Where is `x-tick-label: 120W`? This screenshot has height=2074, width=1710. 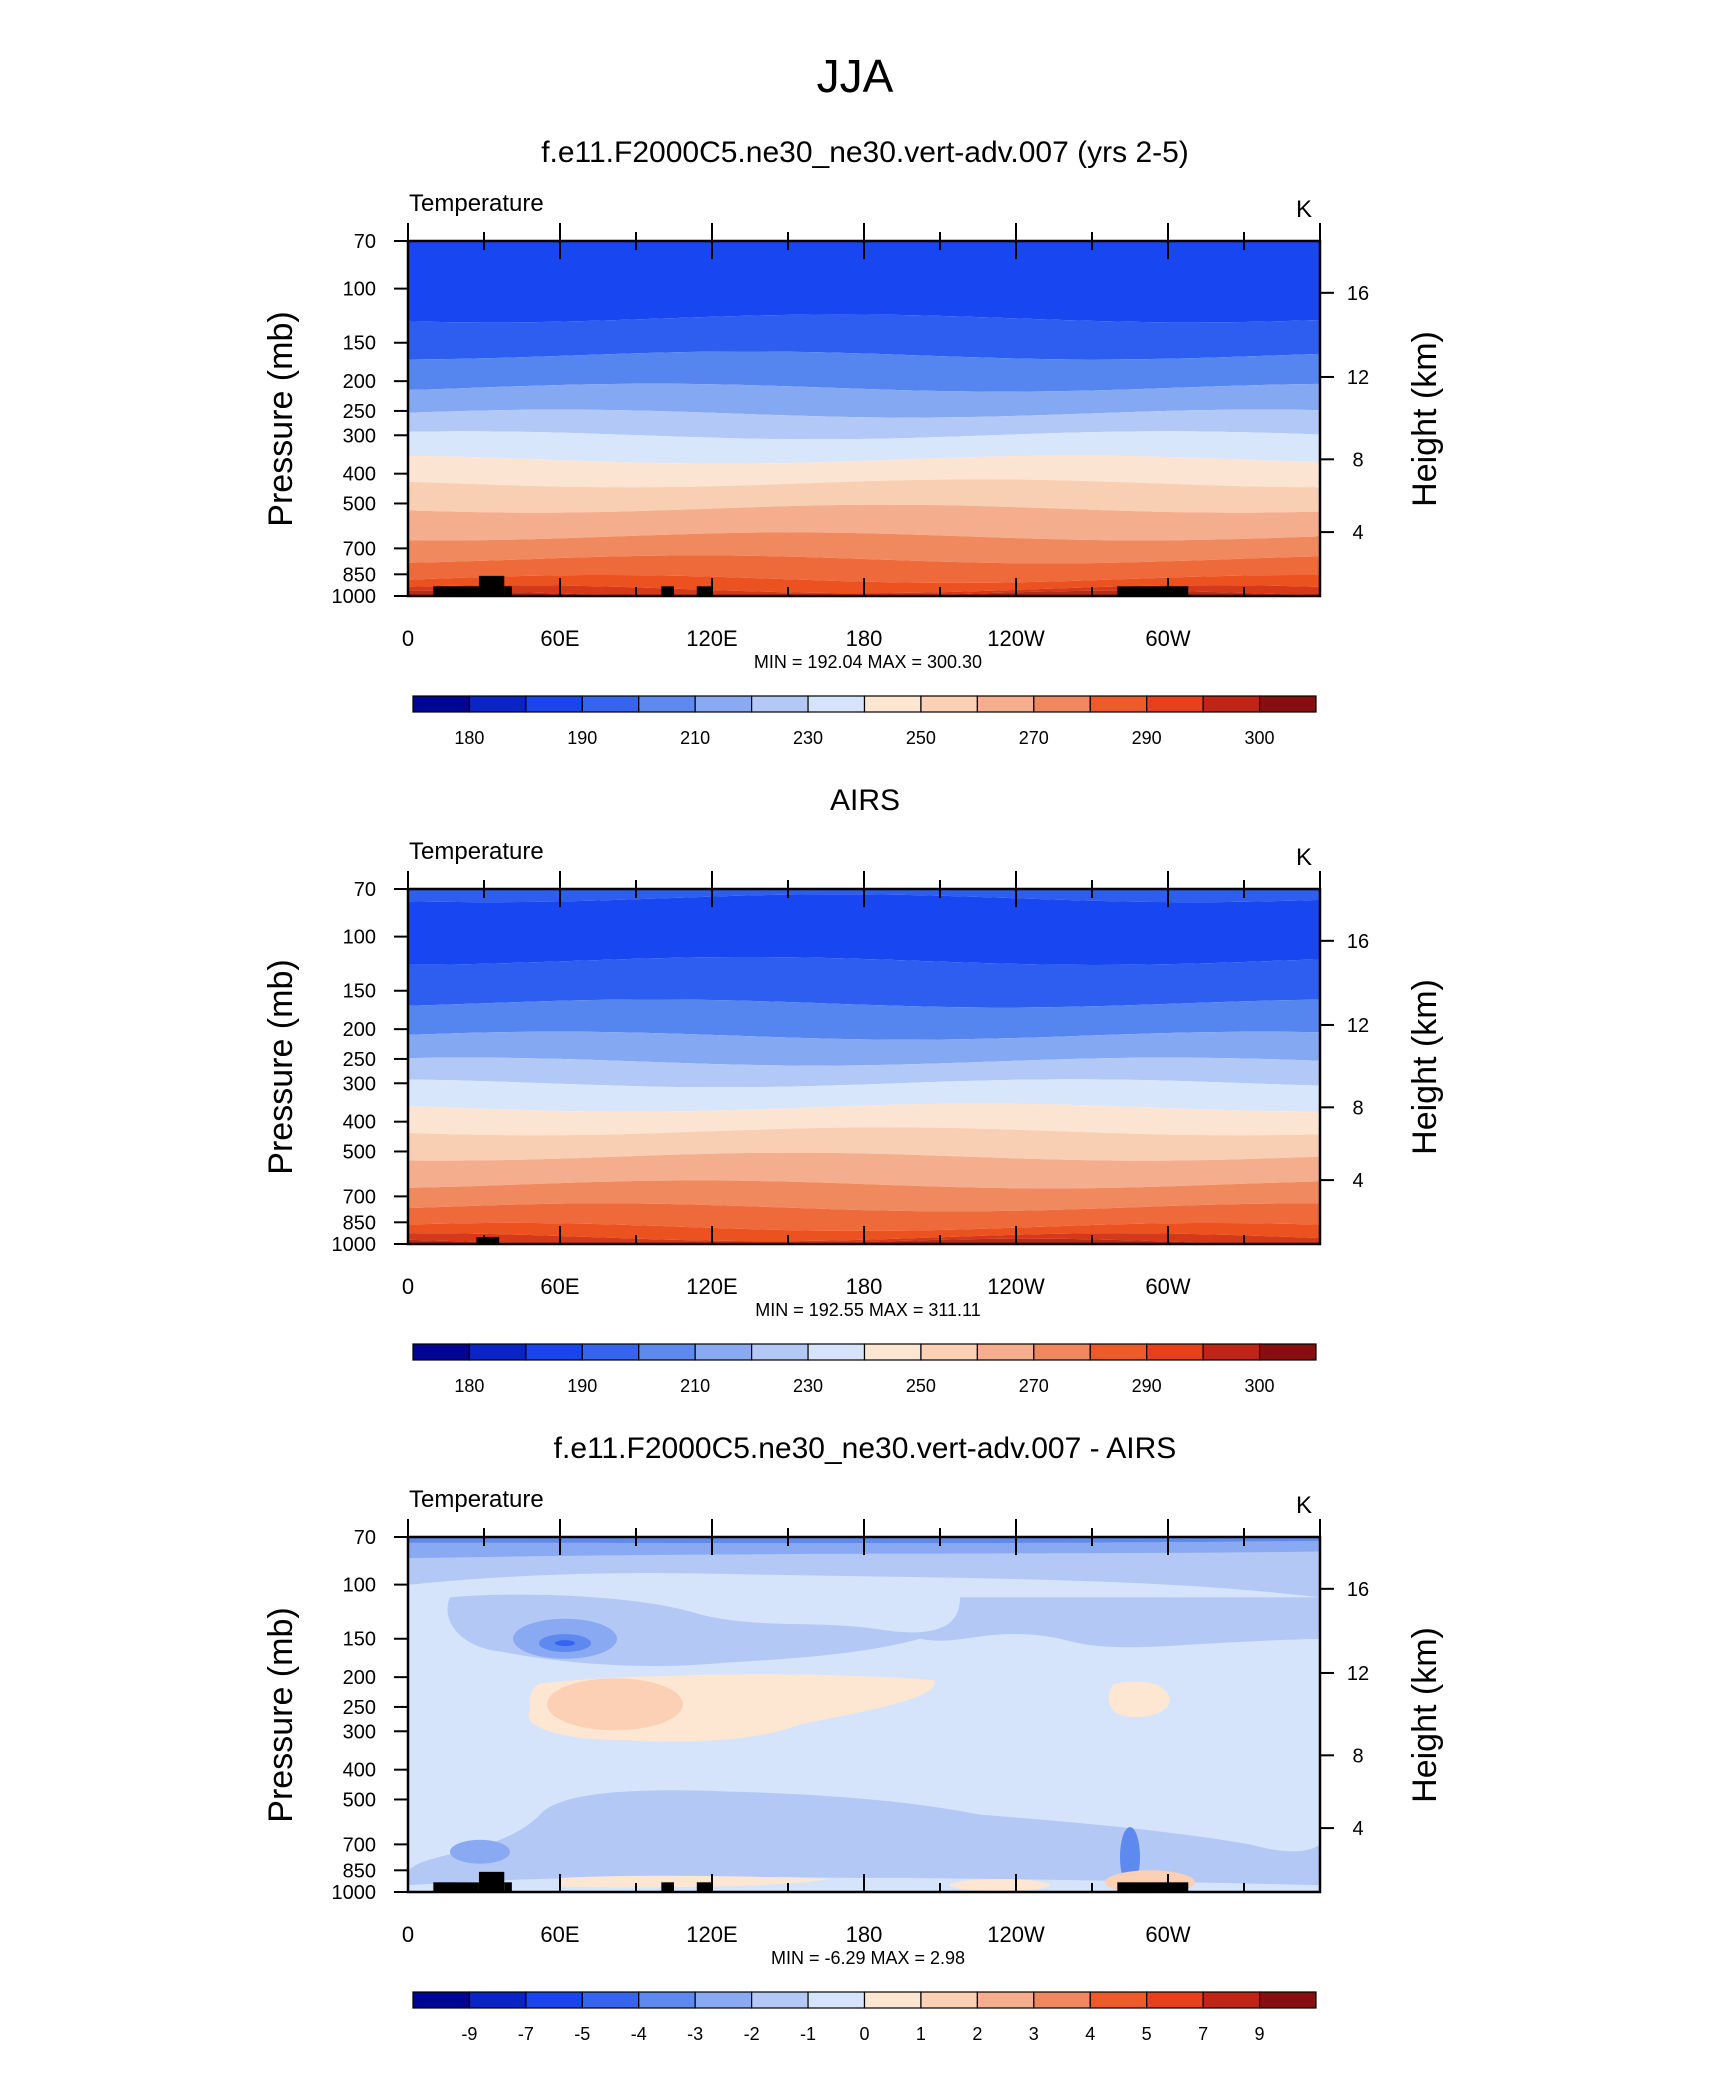
x-tick-label: 120W is located at coordinates (1016, 1286).